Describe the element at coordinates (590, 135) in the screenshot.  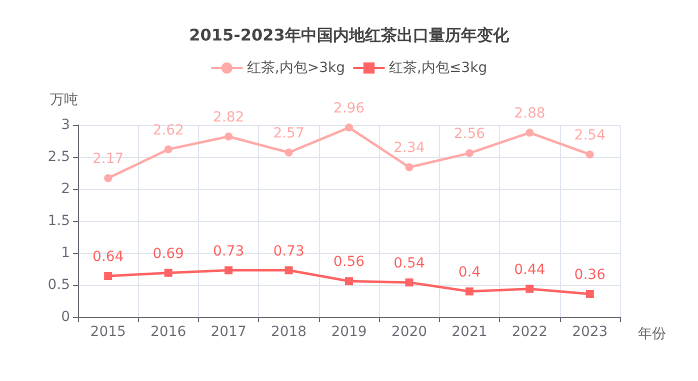
I see `data-label: 2.54` at that location.